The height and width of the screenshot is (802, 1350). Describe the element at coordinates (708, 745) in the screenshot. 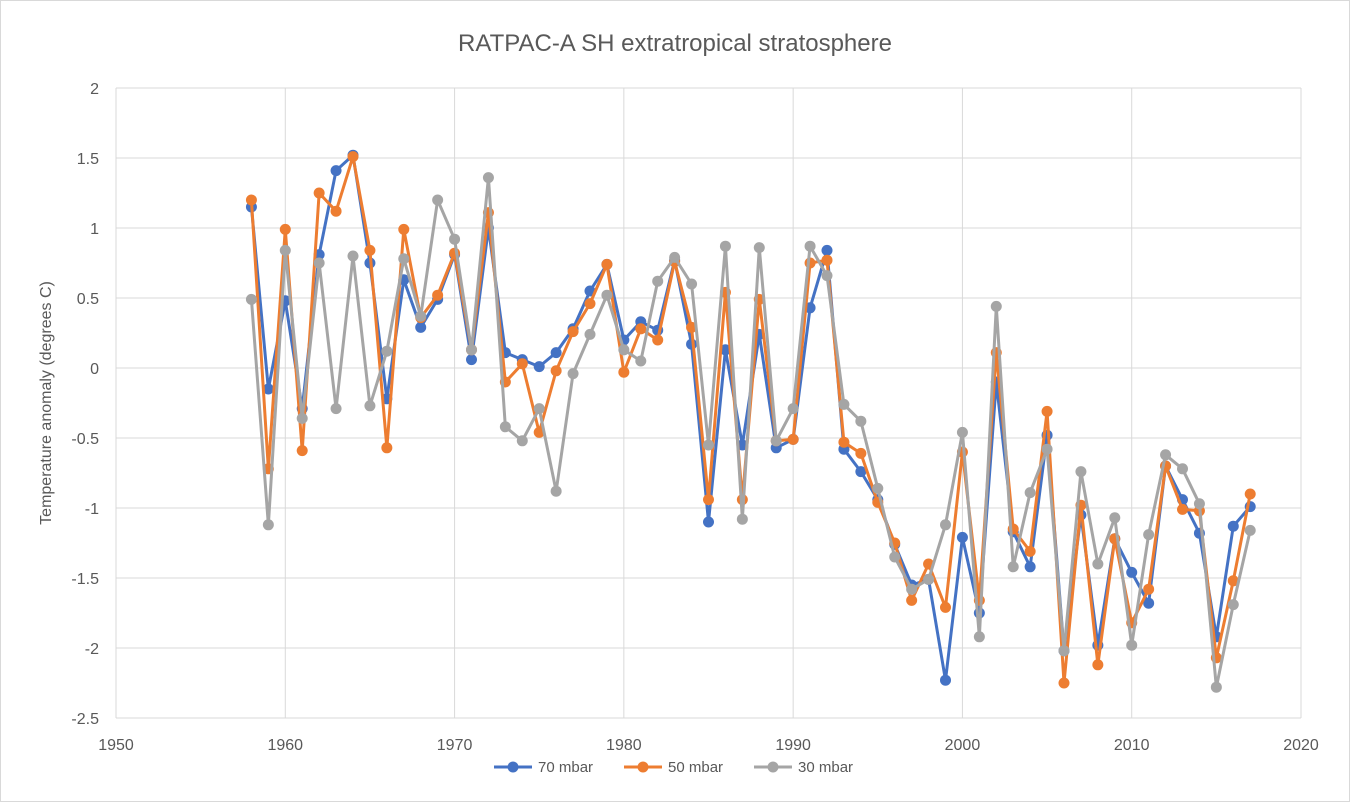

I see `x-axis-ticks: 1950 1960 1970 1980 1990 2000 2010 2020` at that location.